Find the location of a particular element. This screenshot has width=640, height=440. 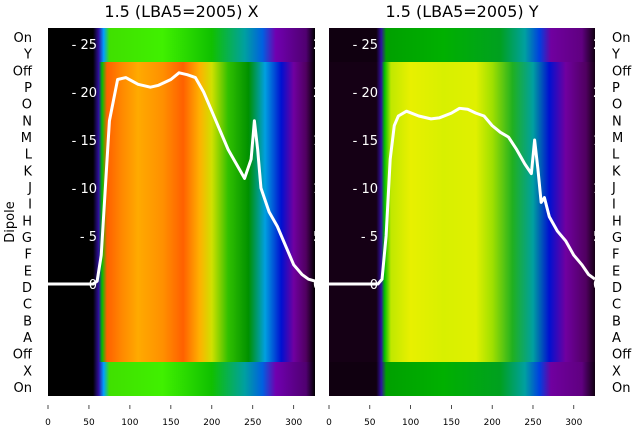

y-axis-label: Dipole is located at coordinates (10, 221).